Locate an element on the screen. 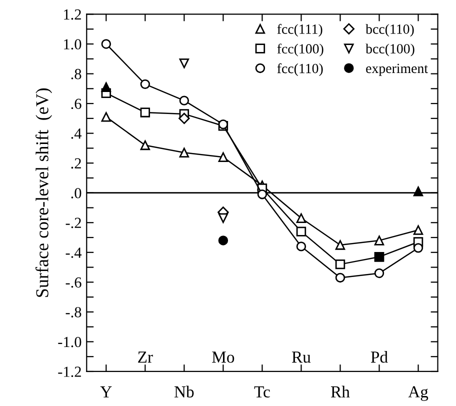 This screenshot has height=406, width=456. y-tick-label: .0 is located at coordinates (76, 193).